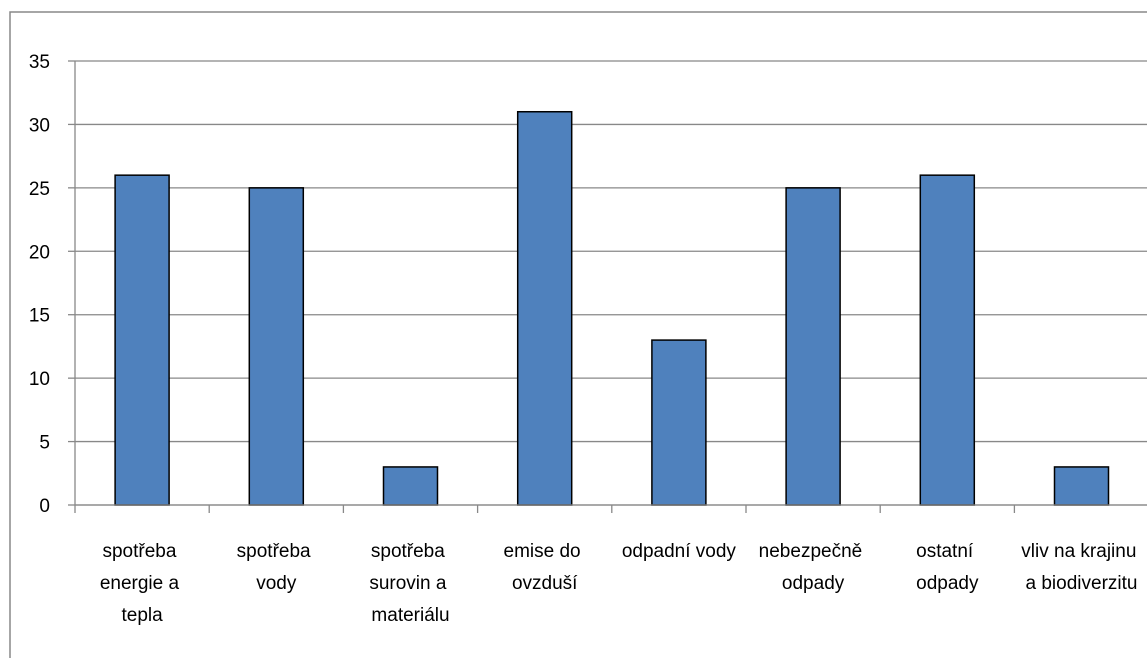 The width and height of the screenshot is (1147, 658). I want to click on x-tick-label: emise do ovzduší, so click(545, 567).